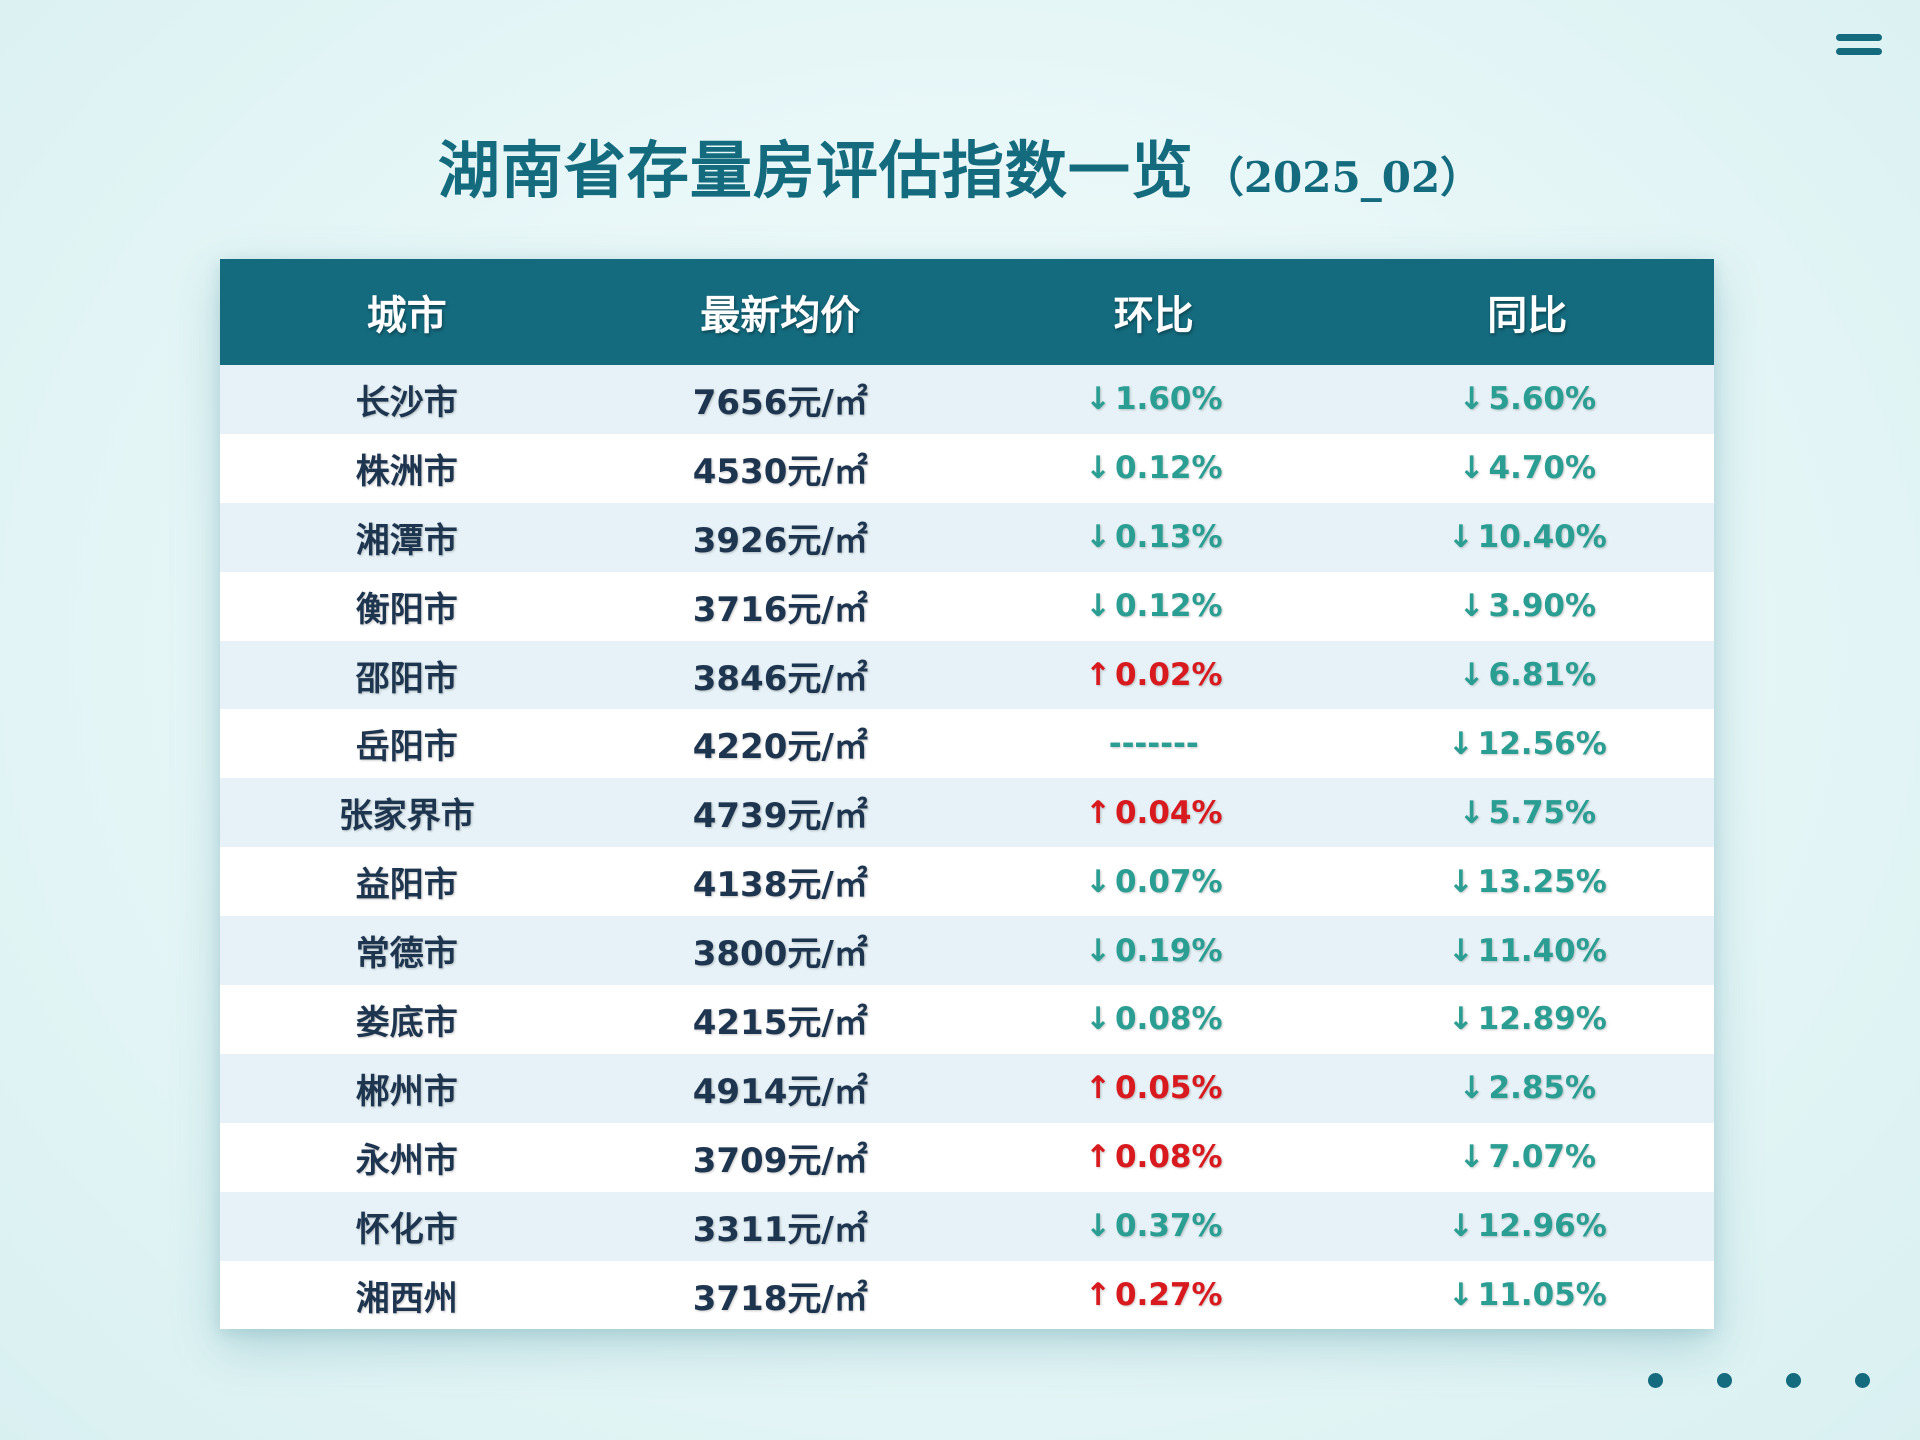 The width and height of the screenshot is (1920, 1440). I want to click on cell-yoy: ↓ 10.40%, so click(1528, 537).